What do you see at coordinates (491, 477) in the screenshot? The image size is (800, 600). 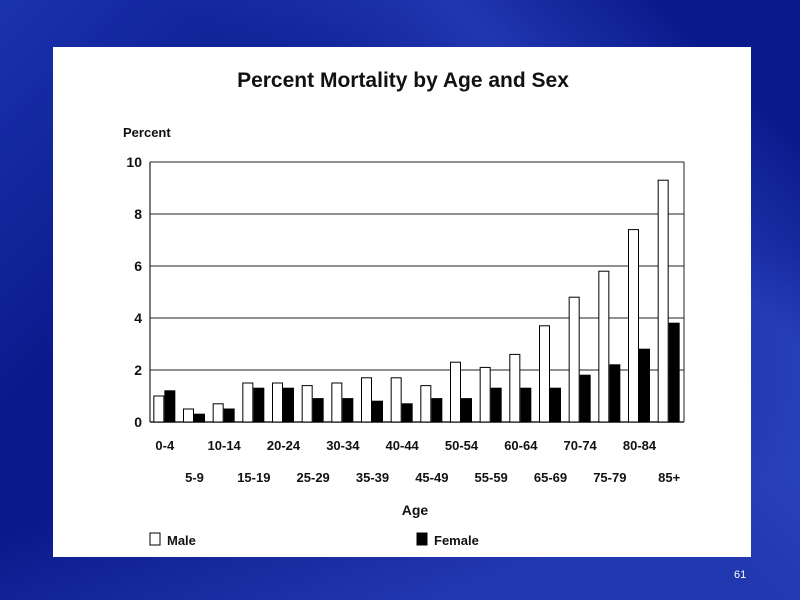 I see `x-tick-label: 55-59` at bounding box center [491, 477].